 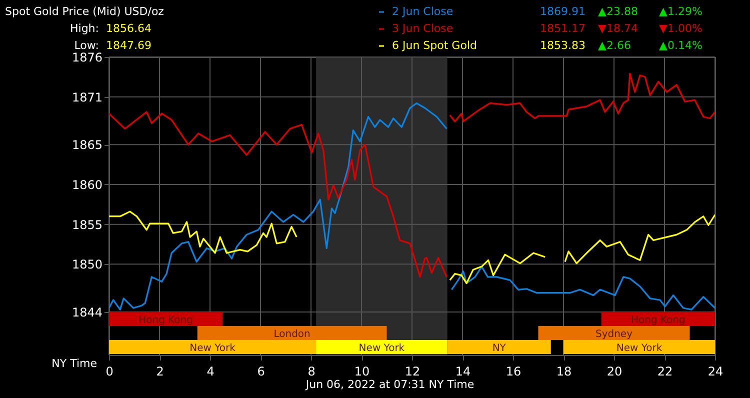 I want to click on x-tick-label: 6, so click(x=261, y=371).